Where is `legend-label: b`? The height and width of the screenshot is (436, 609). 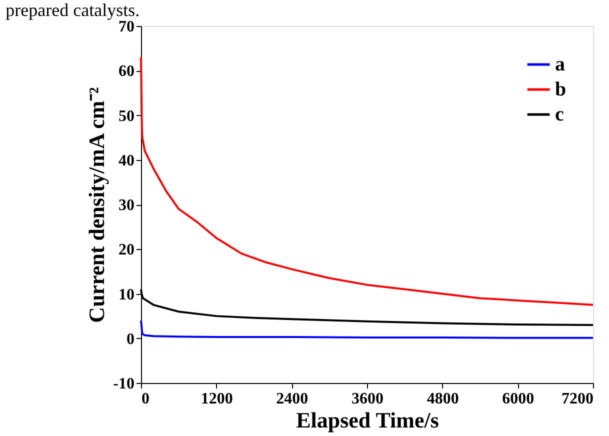
legend-label: b is located at coordinates (560, 89).